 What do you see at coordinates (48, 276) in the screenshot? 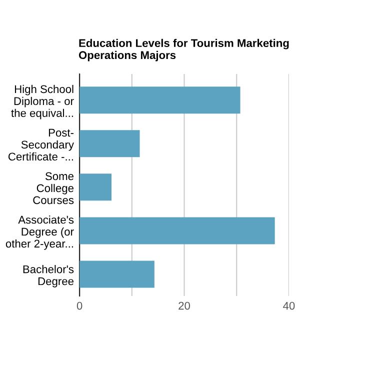
I see `y-tick-label: Bachelor's Degree` at bounding box center [48, 276].